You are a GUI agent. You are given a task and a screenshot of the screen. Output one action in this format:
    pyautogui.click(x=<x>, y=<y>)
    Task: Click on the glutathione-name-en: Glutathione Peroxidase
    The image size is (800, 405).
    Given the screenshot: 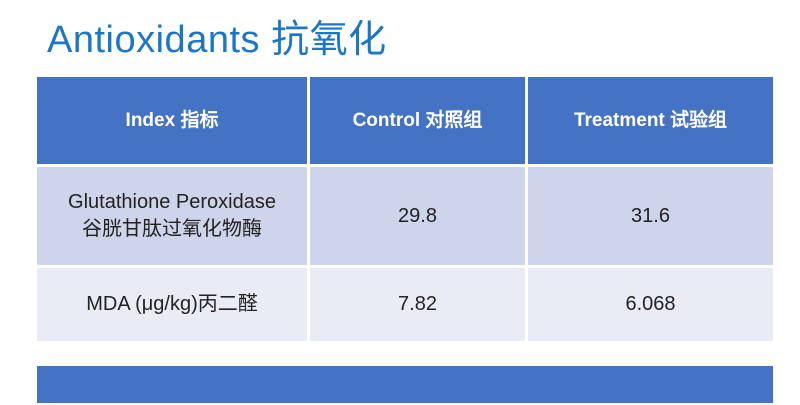 What is the action you would take?
    pyautogui.click(x=172, y=202)
    